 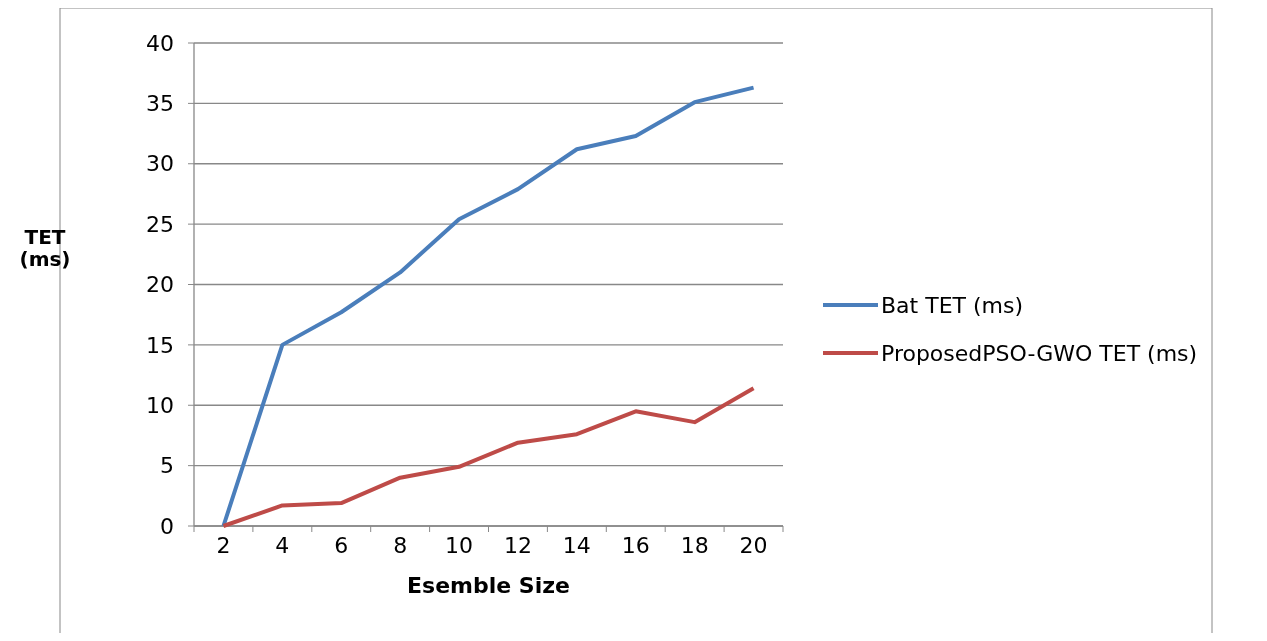 What do you see at coordinates (576, 545) in the screenshot?
I see `x-tick-label: 14` at bounding box center [576, 545].